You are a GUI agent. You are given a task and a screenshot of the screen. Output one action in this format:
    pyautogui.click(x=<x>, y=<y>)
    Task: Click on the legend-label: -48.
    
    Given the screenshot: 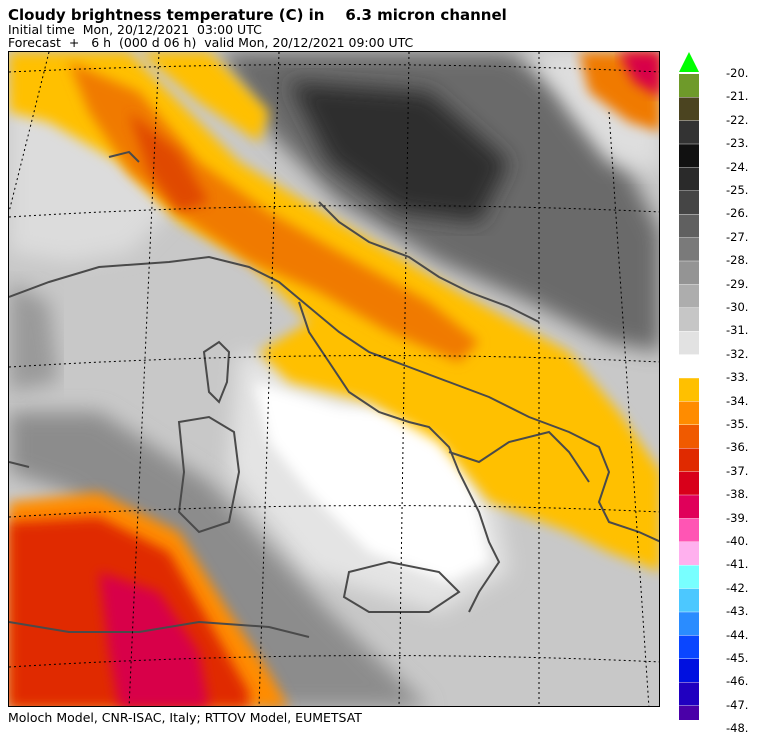 What is the action you would take?
    pyautogui.click(x=737, y=728)
    